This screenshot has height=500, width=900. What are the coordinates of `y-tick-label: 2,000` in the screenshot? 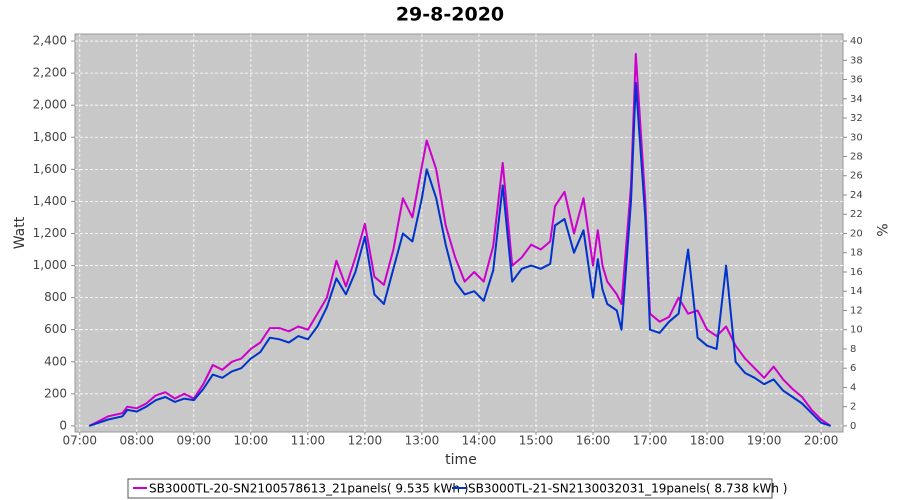 It's located at (50, 105).